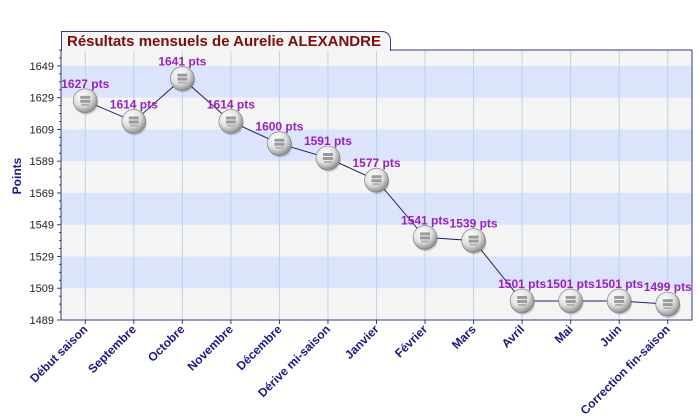 This screenshot has height=420, width=700. Describe the element at coordinates (42, 67) in the screenshot. I see `y-tick-label: 1649` at that location.